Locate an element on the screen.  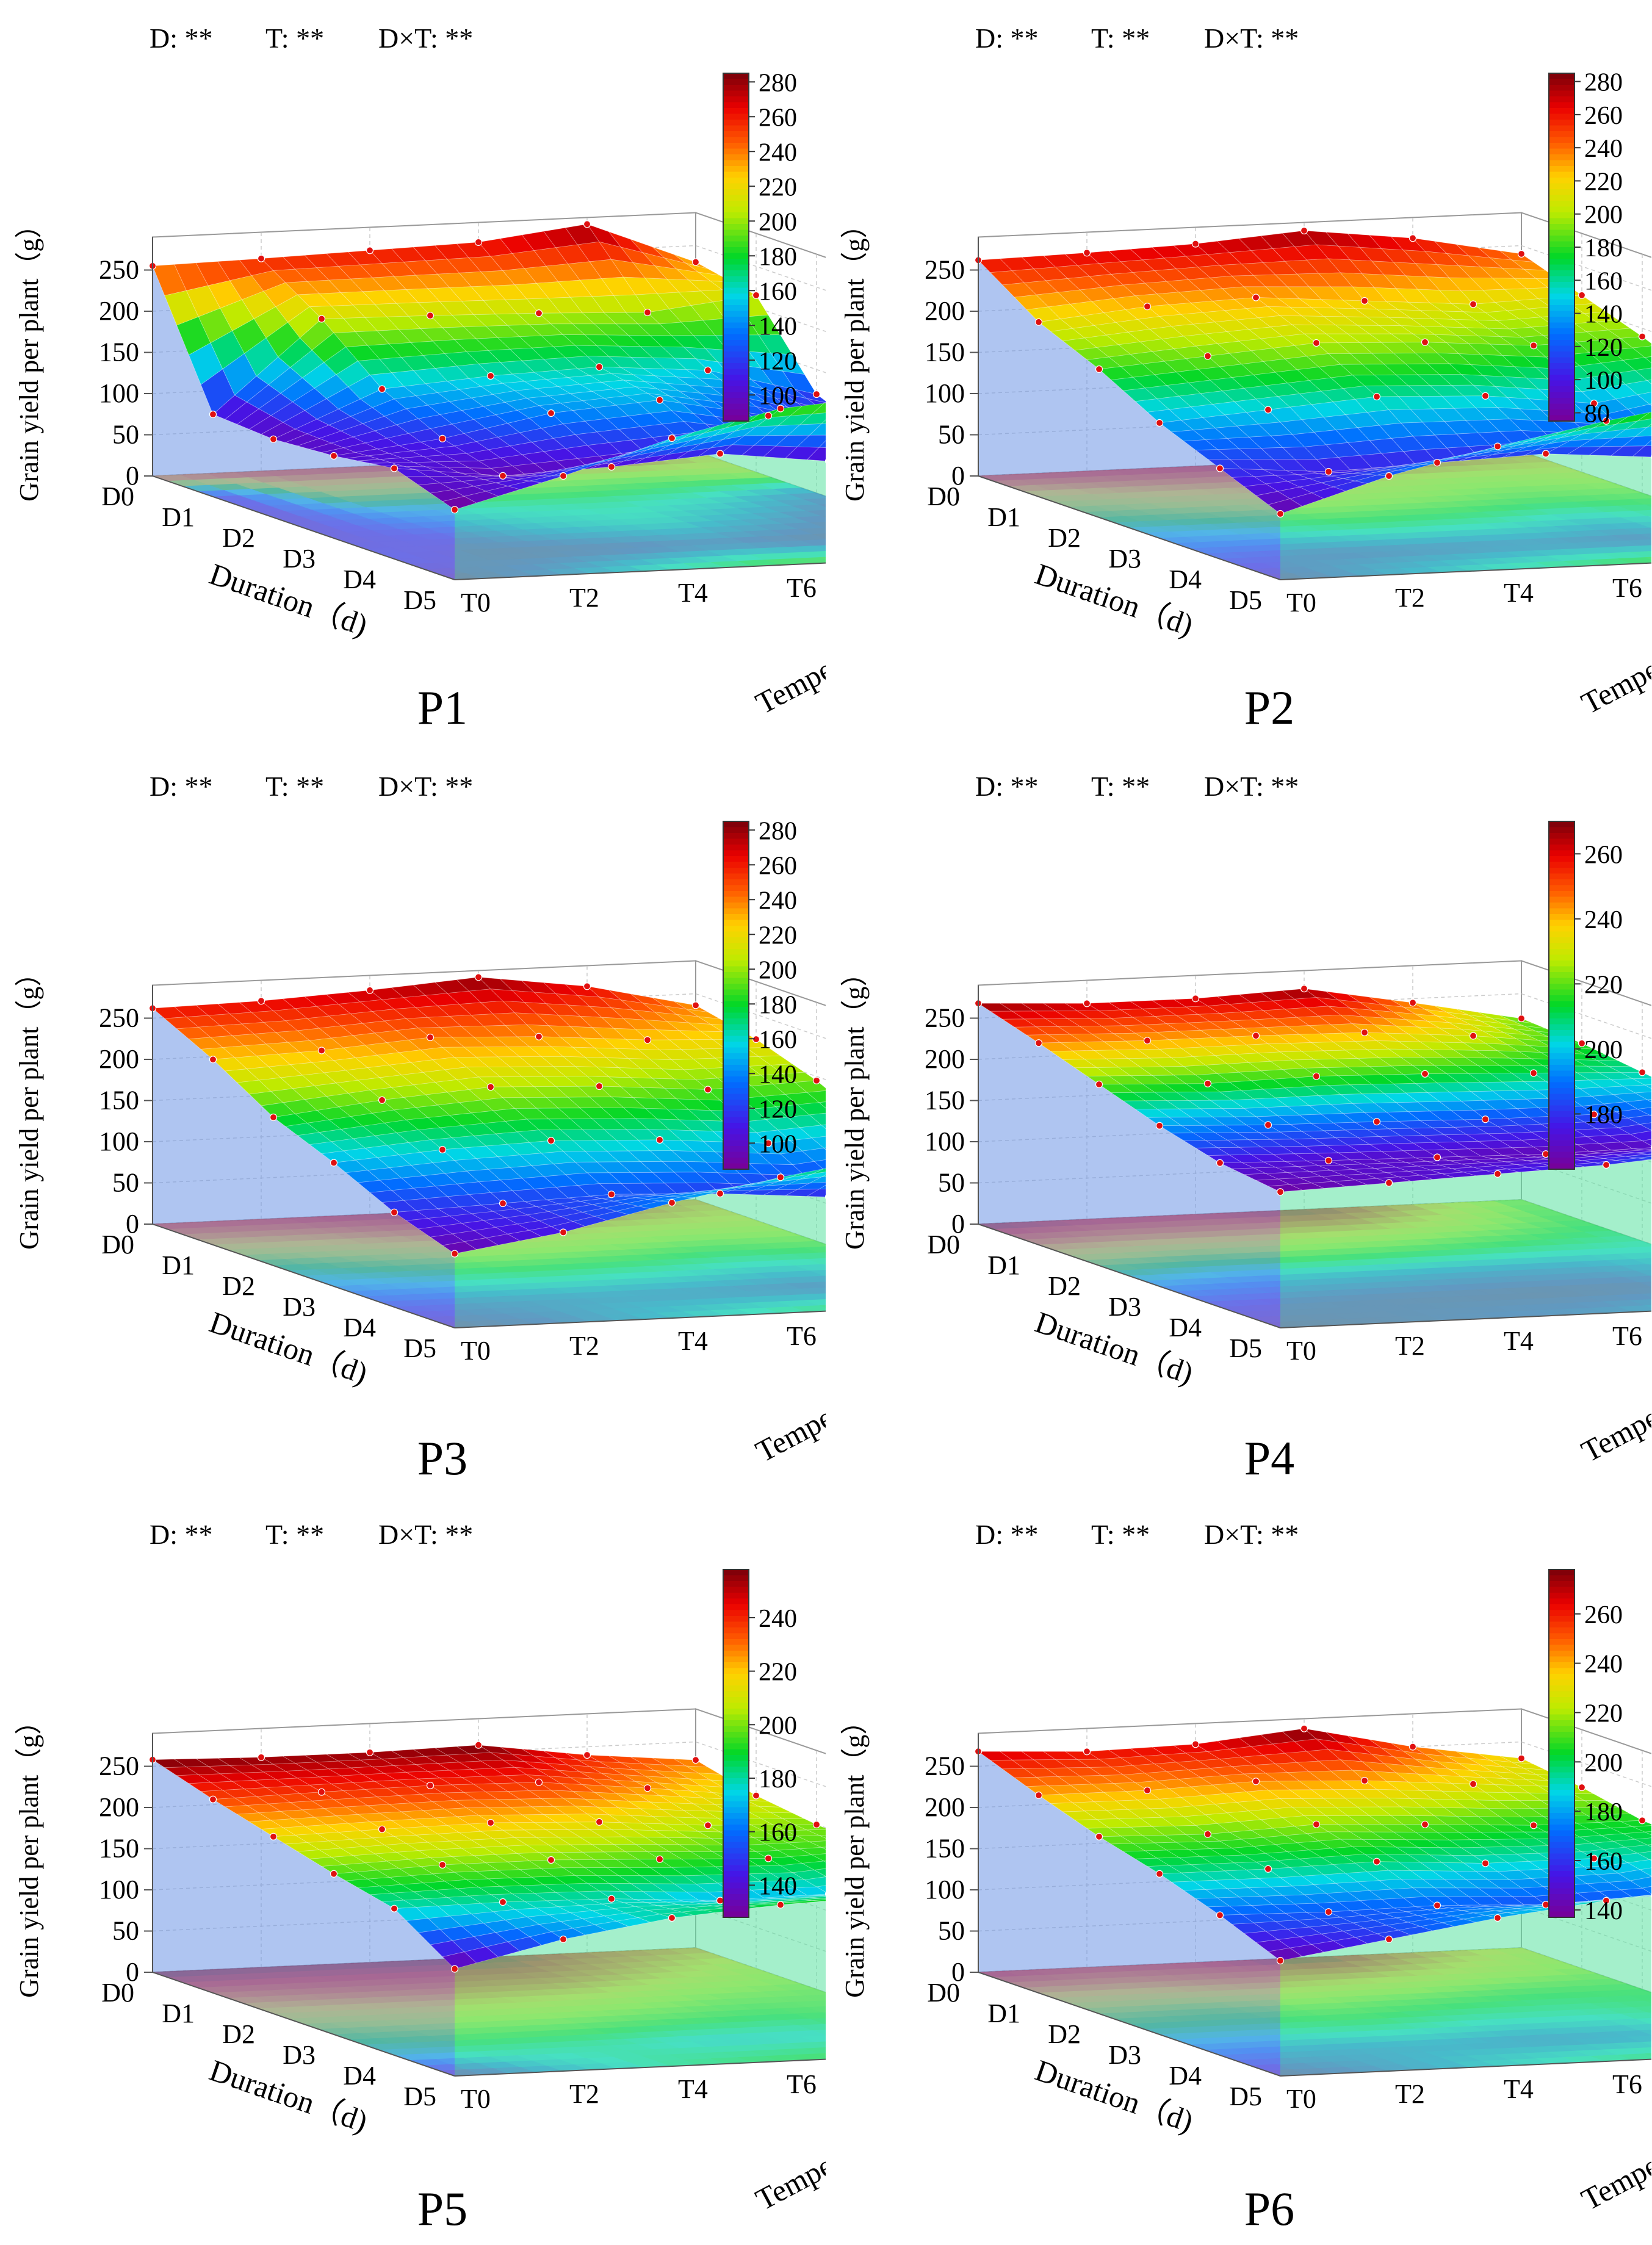
stat-label: D×T: ** is located at coordinates (425, 786).